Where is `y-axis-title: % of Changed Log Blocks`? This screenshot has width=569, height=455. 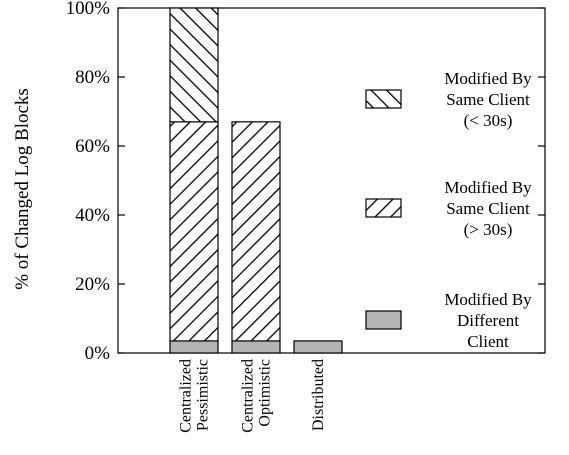
y-axis-title: % of Changed Log Blocks is located at coordinates (22, 189).